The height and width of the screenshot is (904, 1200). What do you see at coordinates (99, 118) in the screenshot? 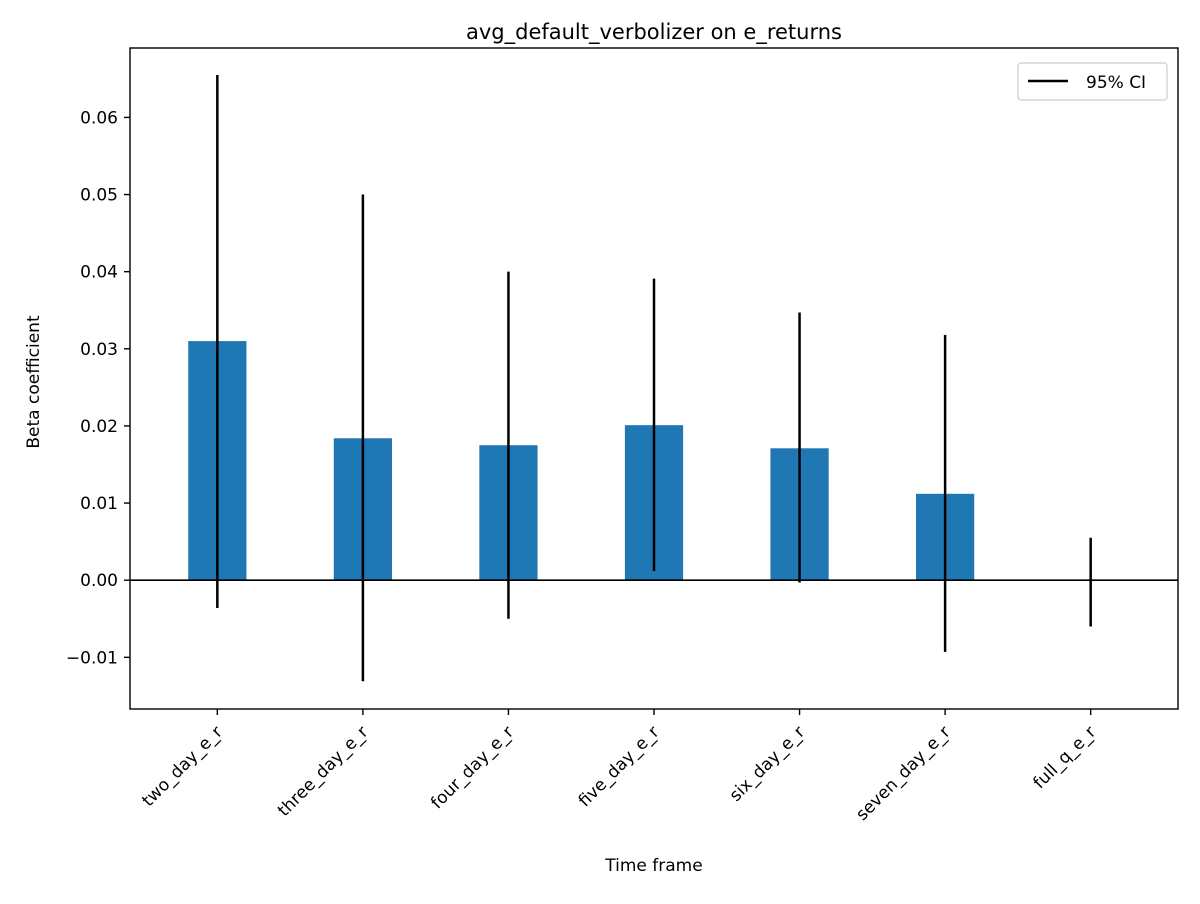
I see `y-tick-label: 0.06` at bounding box center [99, 118].